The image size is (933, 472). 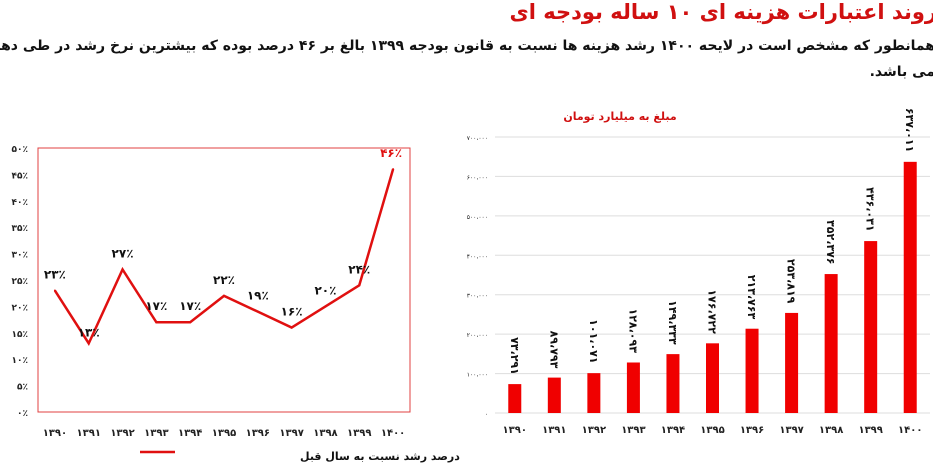 What do you see at coordinates (224, 433) in the screenshot?
I see `line-x-tick: ۱۳۹۵` at bounding box center [224, 433].